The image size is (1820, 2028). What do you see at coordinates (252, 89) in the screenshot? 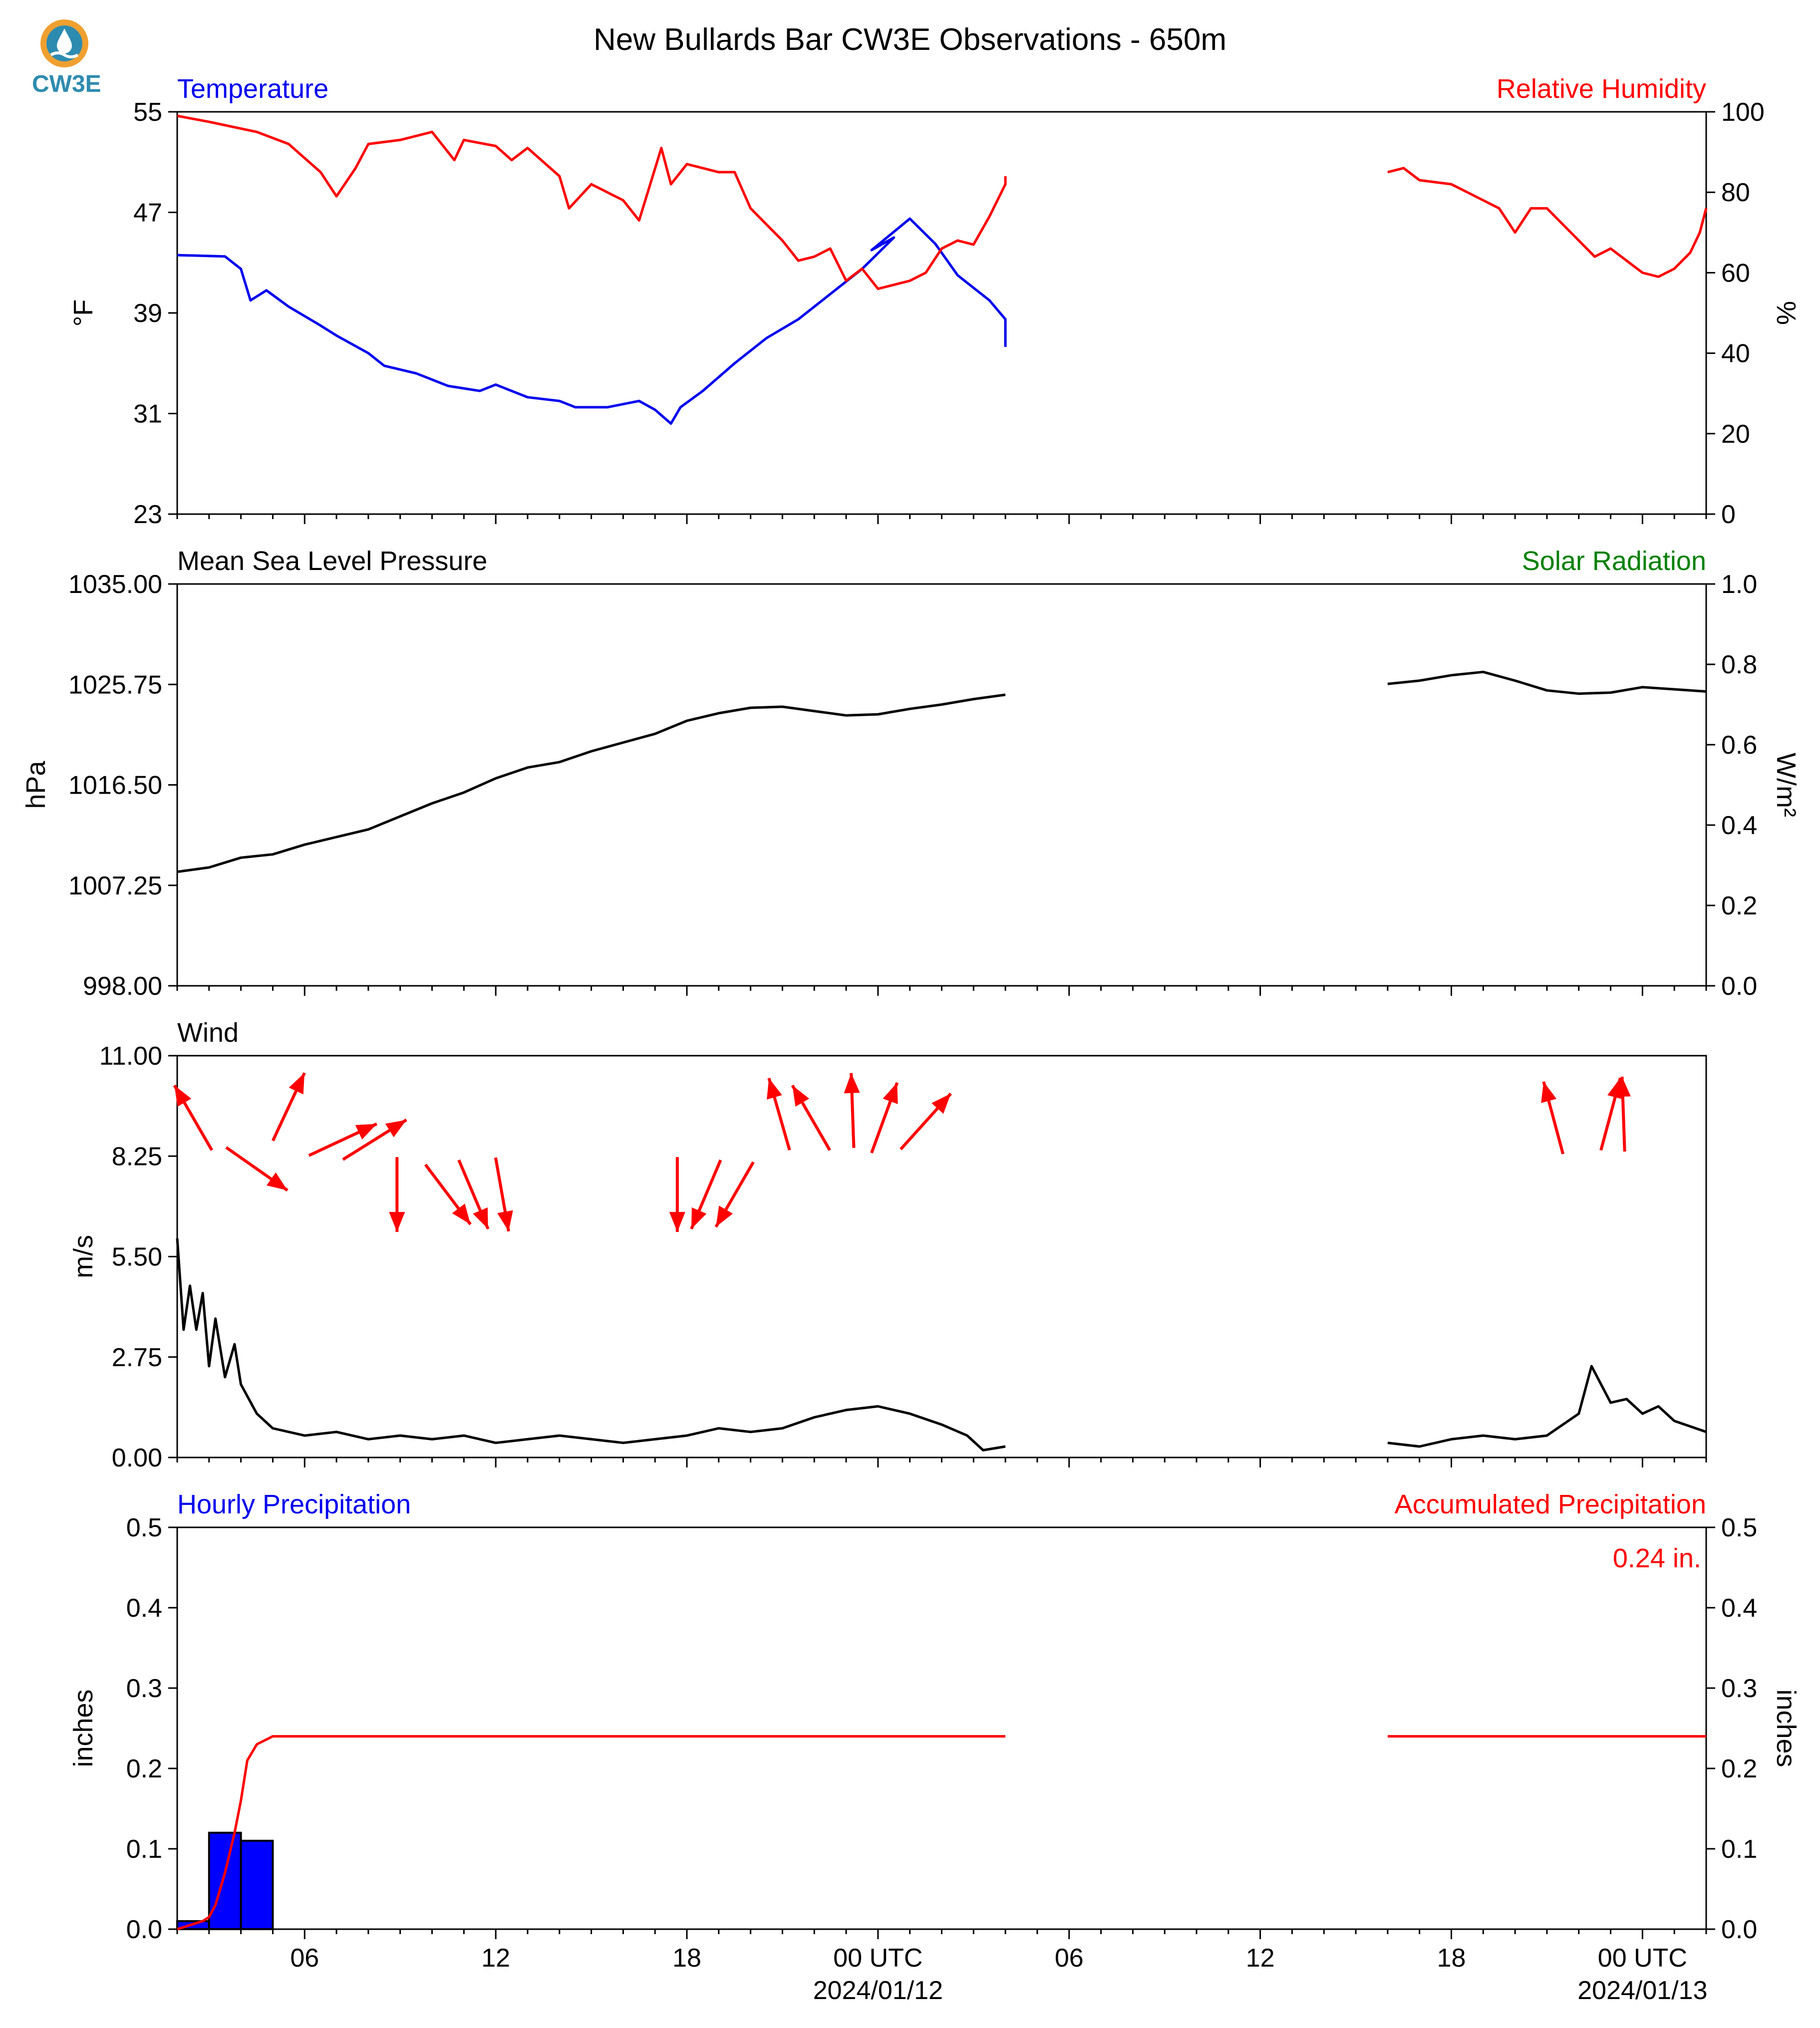
I see `panel-left-title: Temperature` at bounding box center [252, 89].